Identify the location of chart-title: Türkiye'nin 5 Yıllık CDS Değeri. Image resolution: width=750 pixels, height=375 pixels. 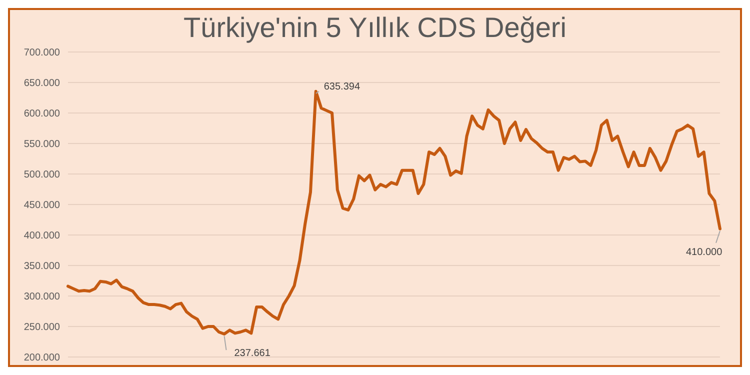
(375, 28).